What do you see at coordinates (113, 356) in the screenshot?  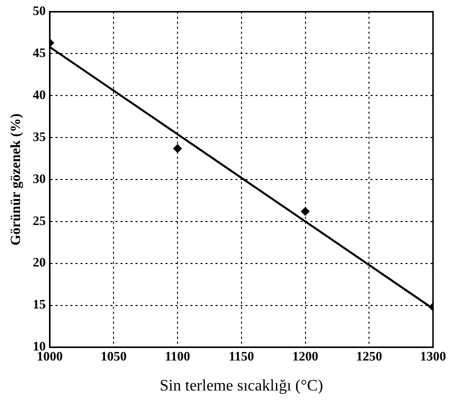 I see `x-tick-label: 1050` at bounding box center [113, 356].